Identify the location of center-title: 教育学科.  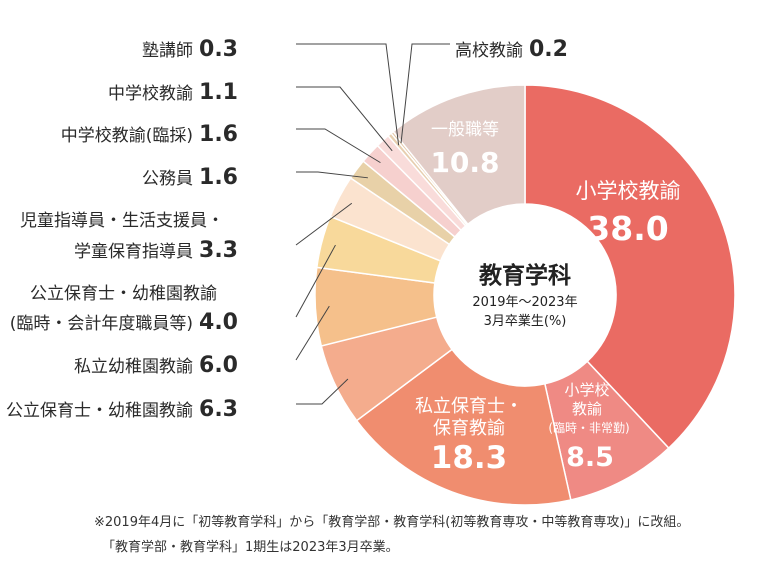
(525, 275).